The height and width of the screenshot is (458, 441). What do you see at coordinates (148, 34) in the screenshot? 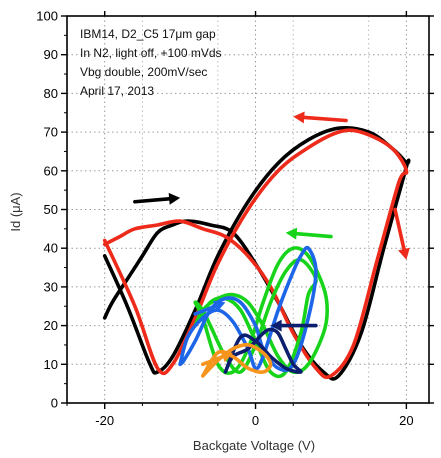
I see `annotation-line-1: IBM14, D2_C5 17μm gap` at bounding box center [148, 34].